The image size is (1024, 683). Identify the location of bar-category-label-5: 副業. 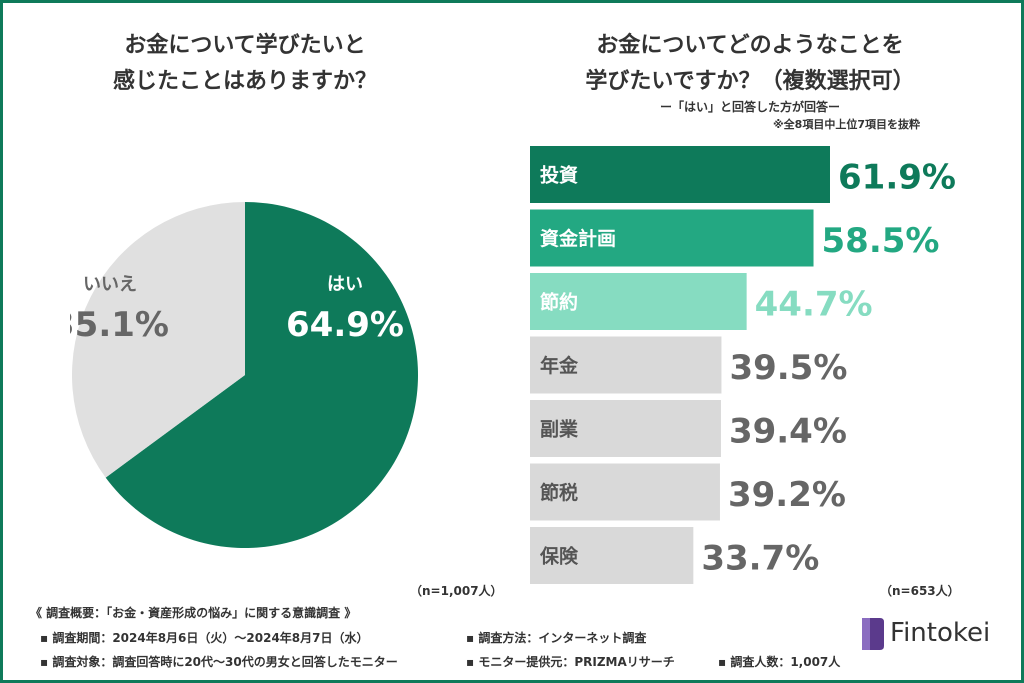
(559, 429).